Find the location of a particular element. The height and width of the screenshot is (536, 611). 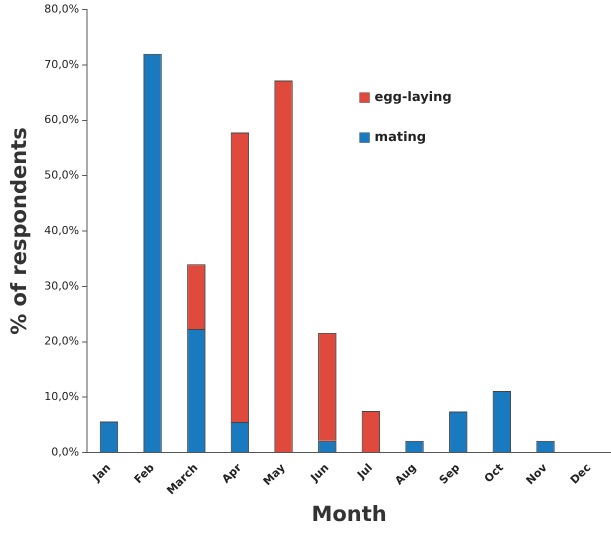

y-tick-label: 20,0% is located at coordinates (62, 341).